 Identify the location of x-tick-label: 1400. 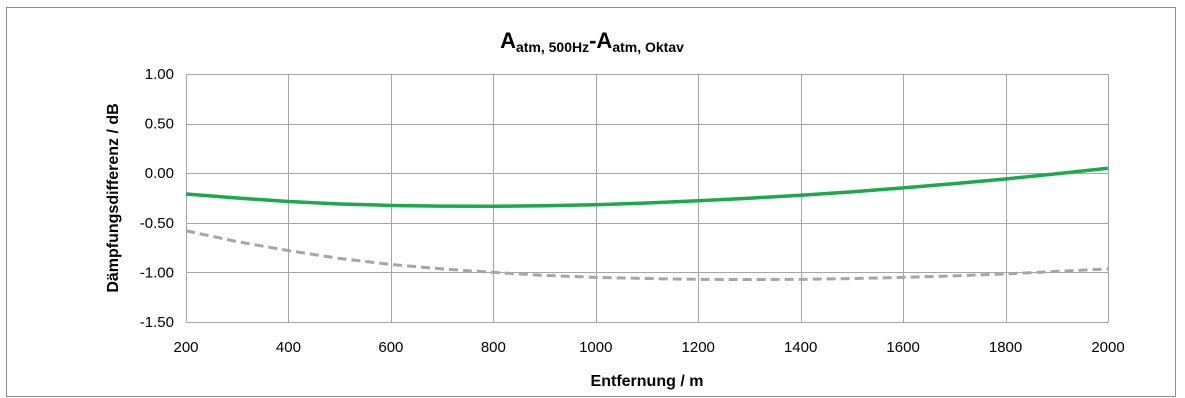
(800, 347).